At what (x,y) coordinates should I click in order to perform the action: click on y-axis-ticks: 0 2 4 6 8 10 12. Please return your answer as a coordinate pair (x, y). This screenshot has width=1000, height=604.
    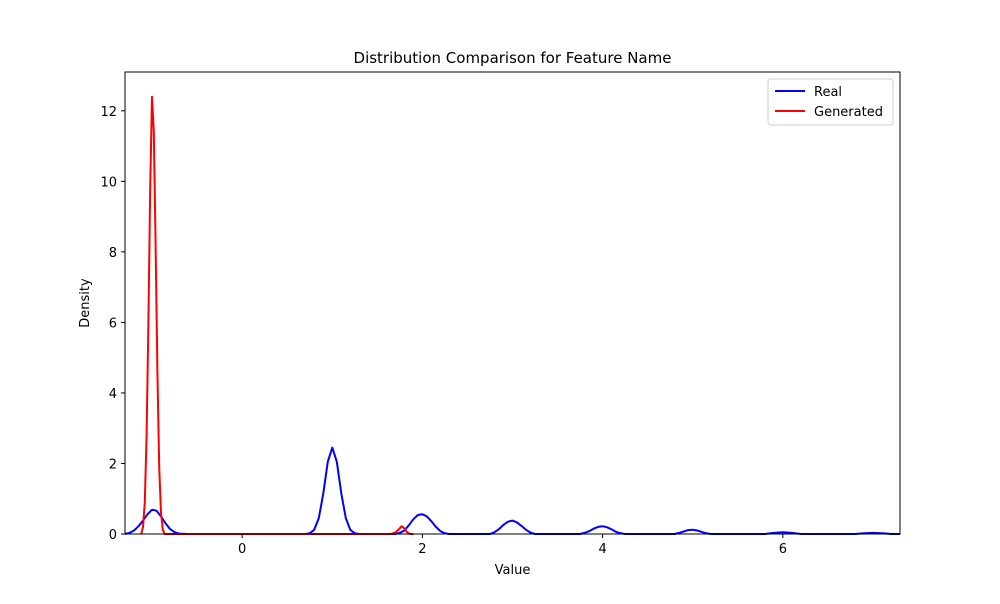
    Looking at the image, I should click on (112, 324).